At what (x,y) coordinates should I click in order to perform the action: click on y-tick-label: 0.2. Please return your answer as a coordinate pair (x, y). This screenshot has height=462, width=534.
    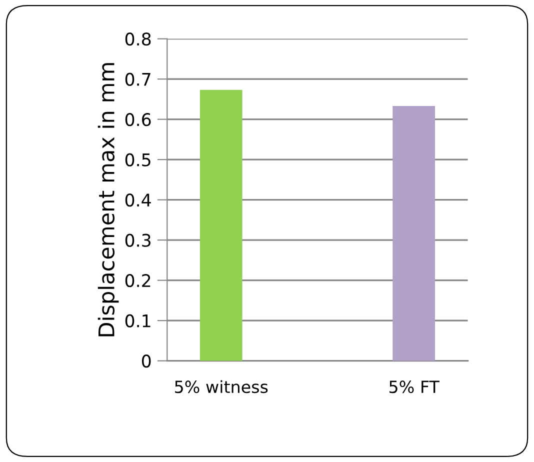
    Looking at the image, I should click on (137, 281).